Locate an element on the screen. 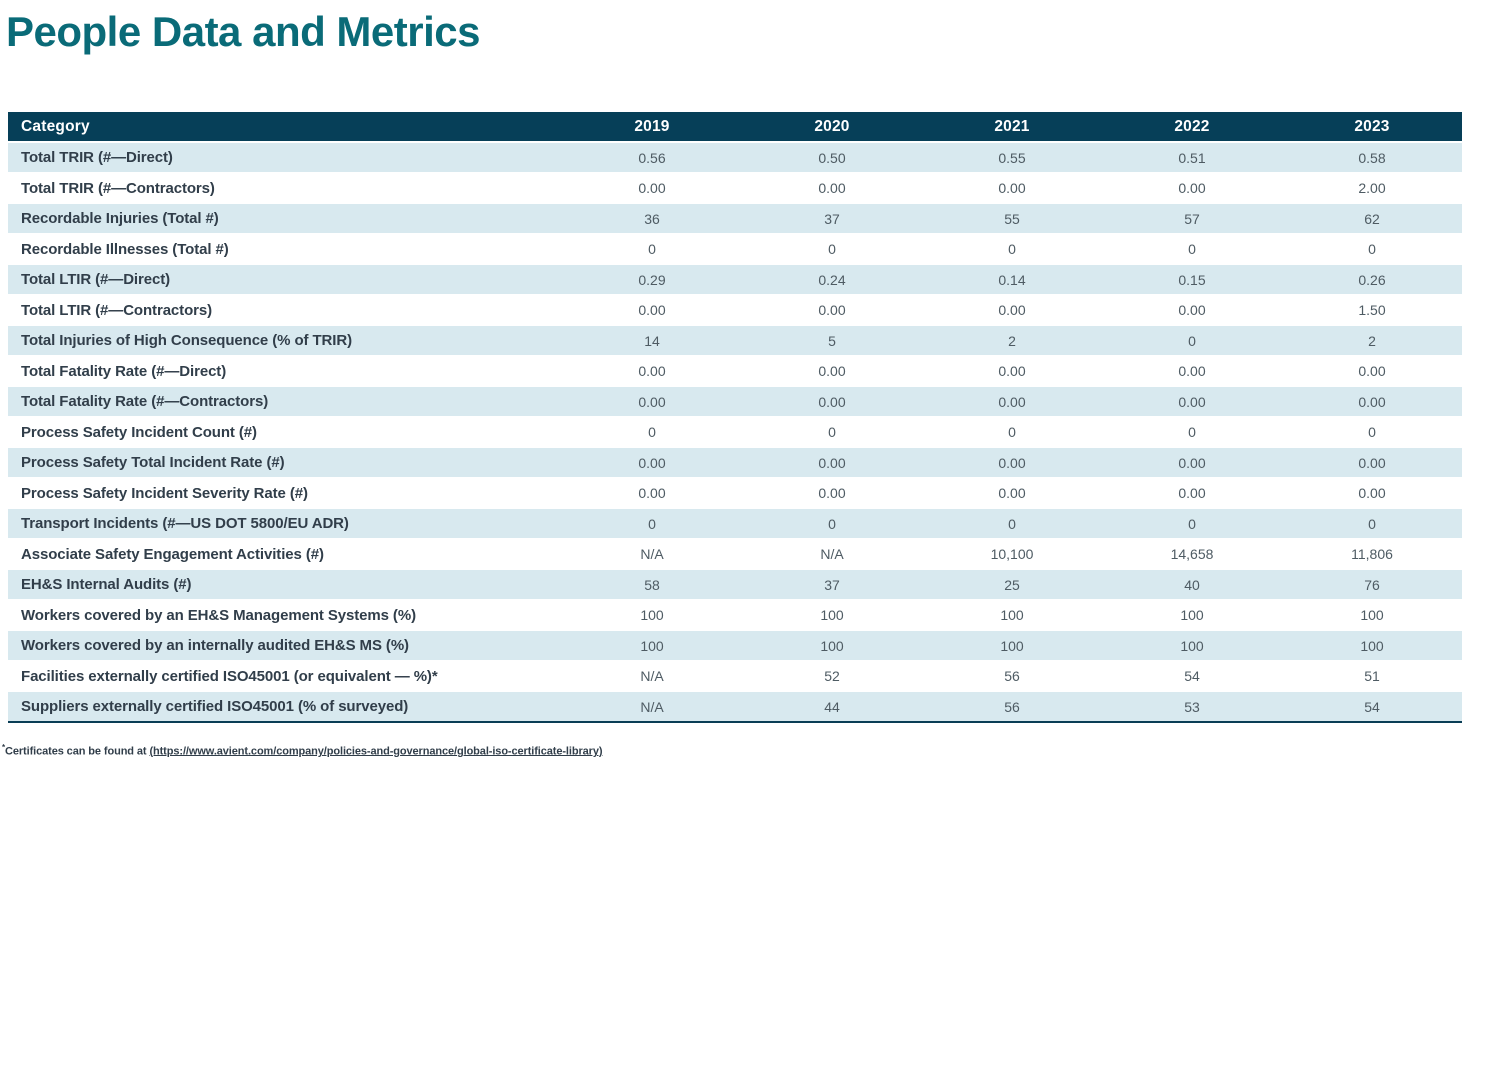 The height and width of the screenshot is (1078, 1492). metric-value: 53 is located at coordinates (1192, 707).